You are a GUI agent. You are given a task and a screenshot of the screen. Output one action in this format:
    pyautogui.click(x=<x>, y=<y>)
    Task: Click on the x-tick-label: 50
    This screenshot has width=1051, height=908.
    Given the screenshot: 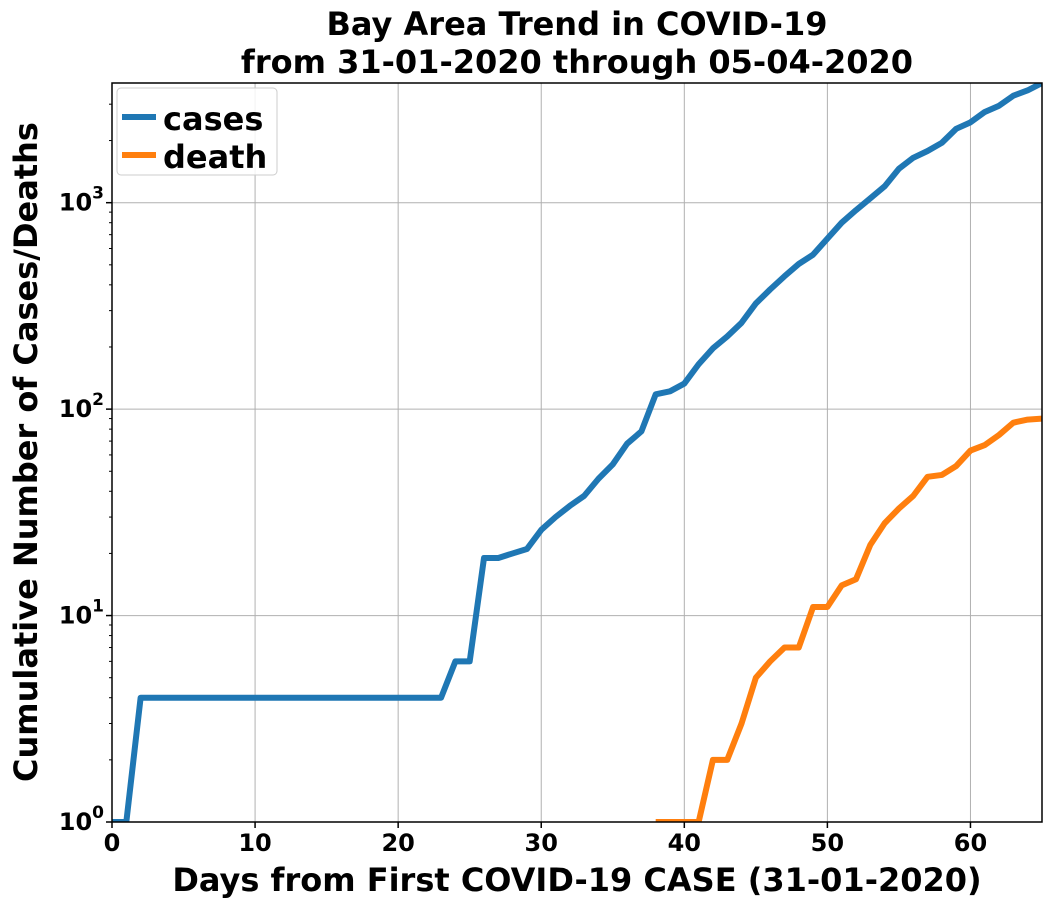 What is the action you would take?
    pyautogui.click(x=827, y=843)
    